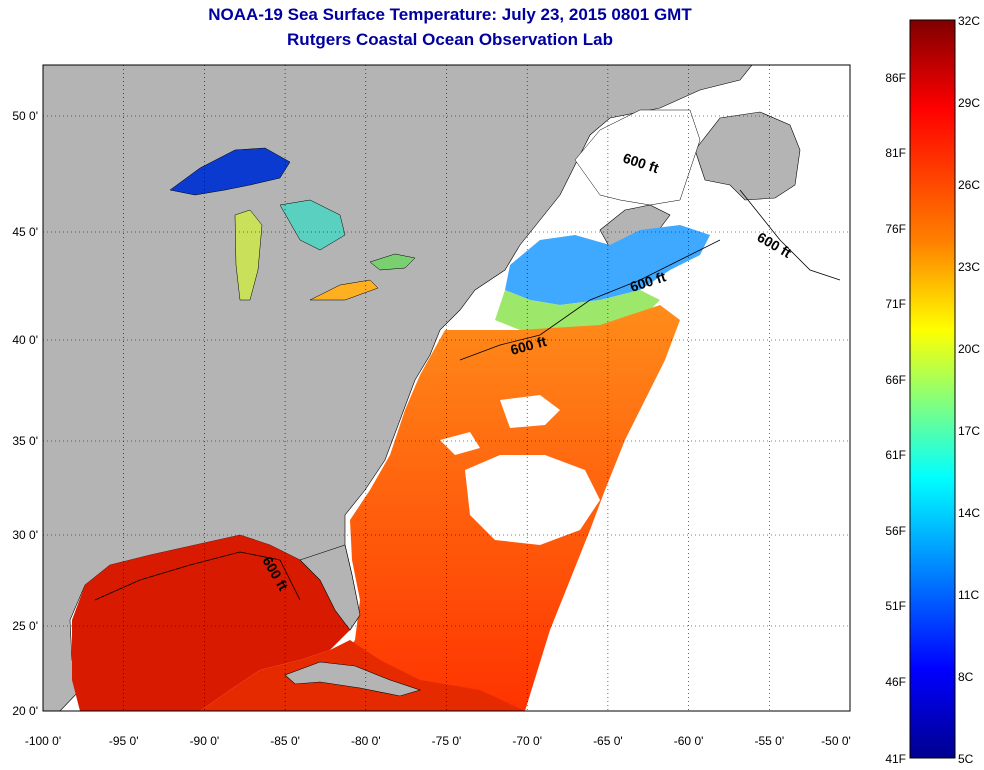  What do you see at coordinates (969, 390) in the screenshot?
I see `colorbar-celsius-labels: 32C 29C 26C 23C 20C 17C 14C 11C 8C 5C` at bounding box center [969, 390].